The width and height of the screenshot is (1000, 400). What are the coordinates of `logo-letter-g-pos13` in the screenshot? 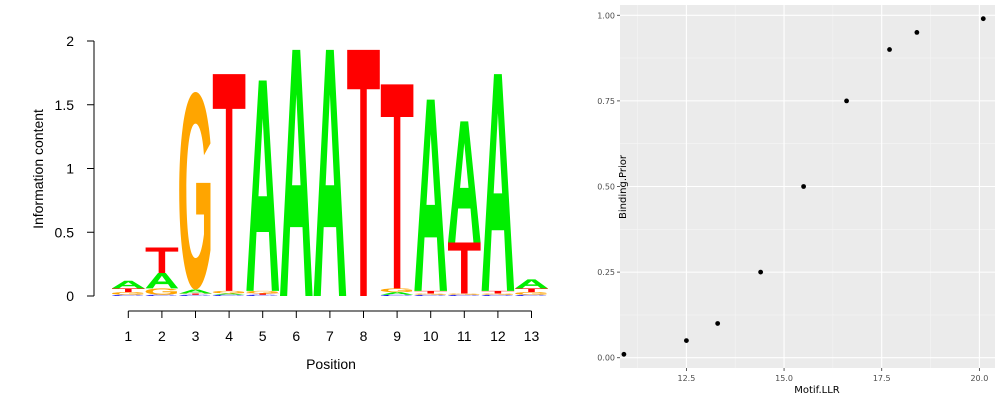 It's located at (531, 293).